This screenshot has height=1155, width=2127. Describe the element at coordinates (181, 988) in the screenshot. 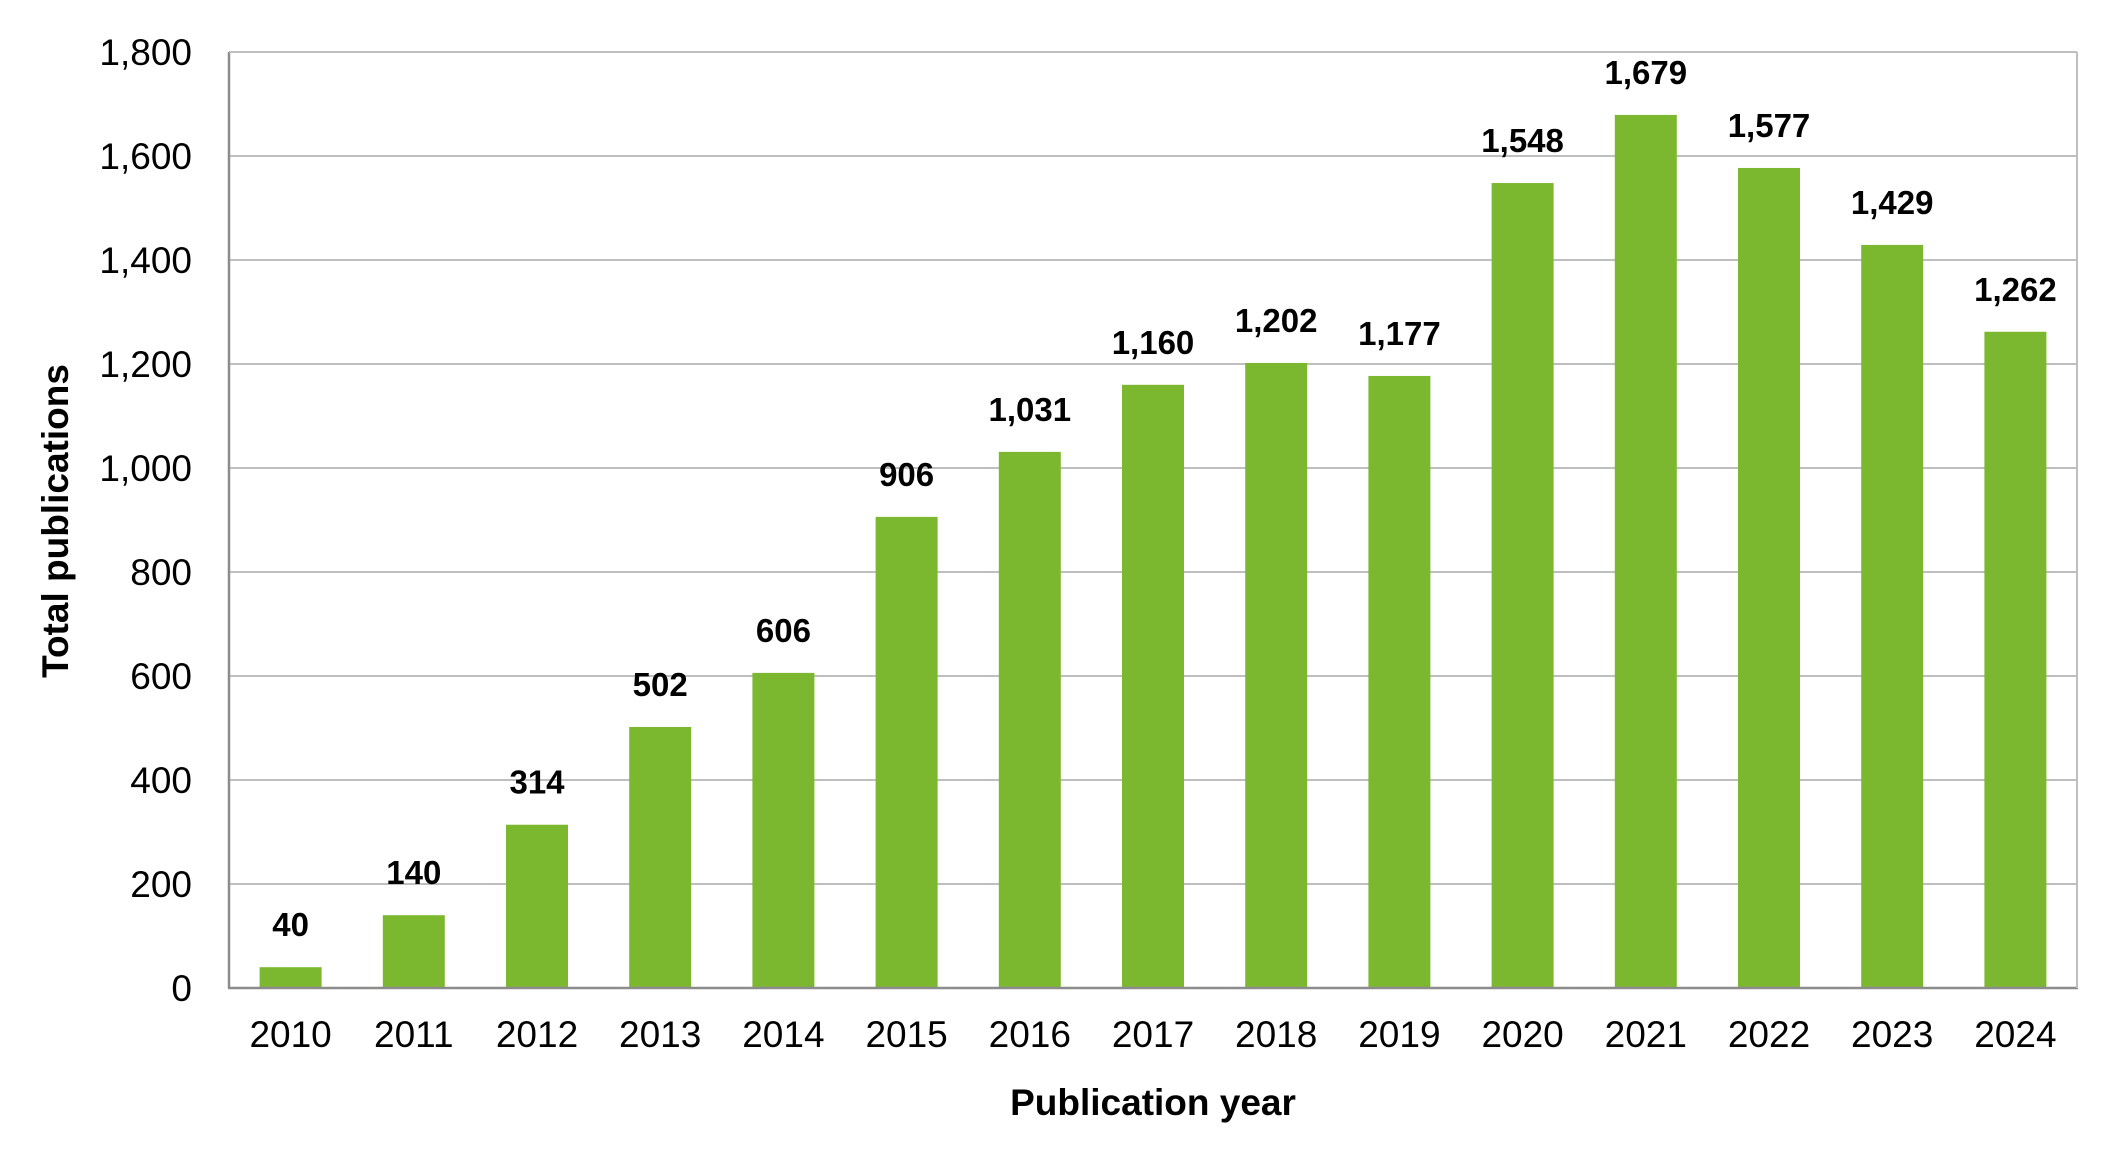

I see `y-tick-label: 0` at that location.